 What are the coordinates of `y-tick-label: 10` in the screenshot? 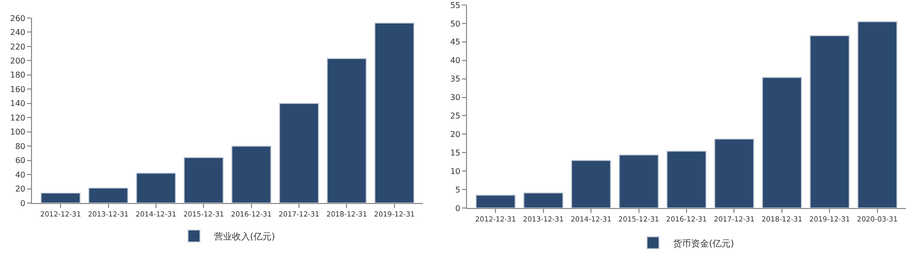 It's located at (455, 171).